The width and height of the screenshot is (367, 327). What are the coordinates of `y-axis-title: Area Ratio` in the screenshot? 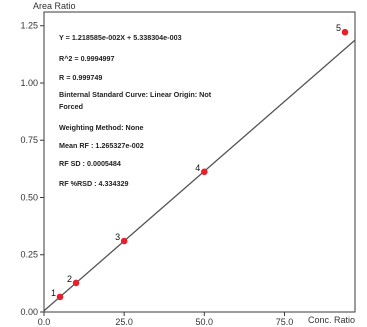 It's located at (54, 6).